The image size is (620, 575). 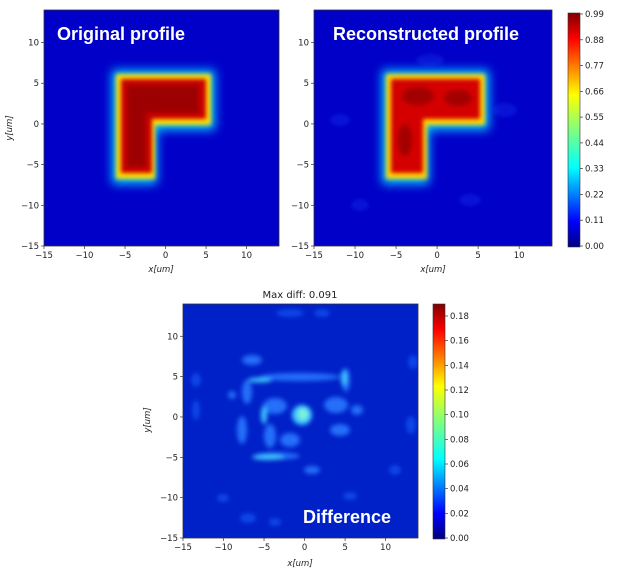 What do you see at coordinates (264, 548) in the screenshot?
I see `difference-xtick-label: −5` at bounding box center [264, 548].